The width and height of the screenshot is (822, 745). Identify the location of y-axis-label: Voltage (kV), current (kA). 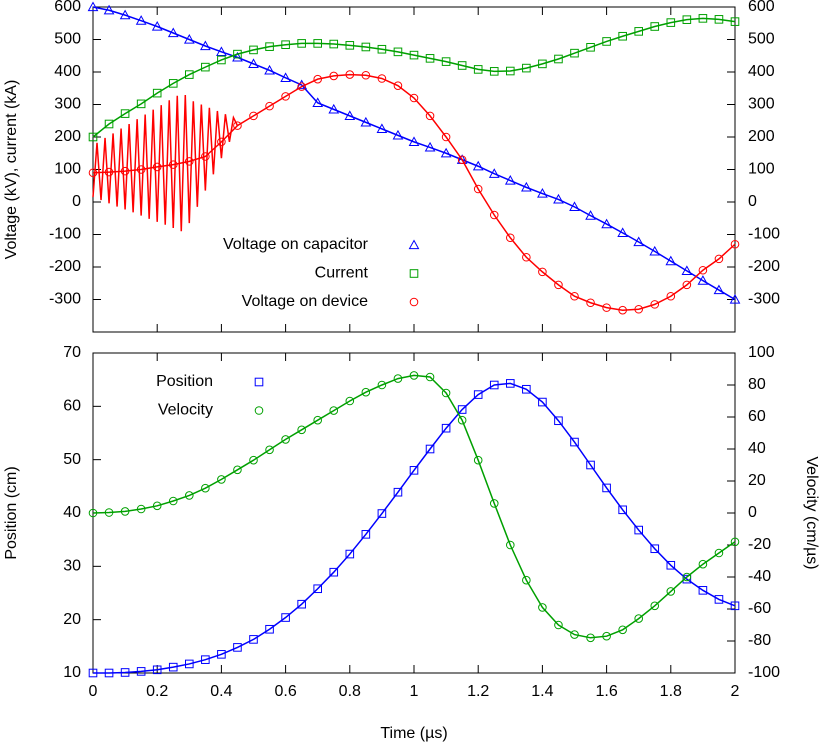
(11, 170).